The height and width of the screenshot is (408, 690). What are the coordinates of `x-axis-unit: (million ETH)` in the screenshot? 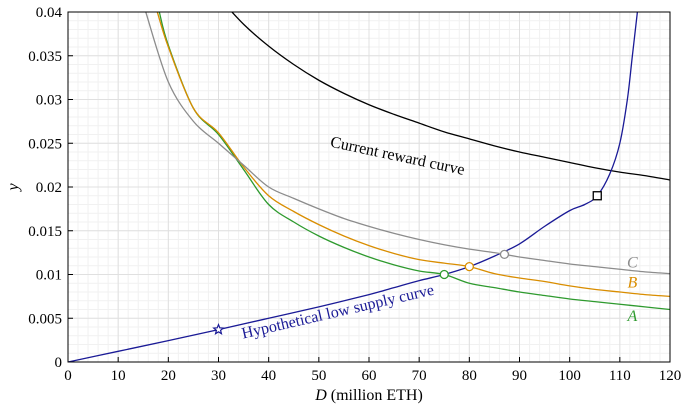 It's located at (377, 395).